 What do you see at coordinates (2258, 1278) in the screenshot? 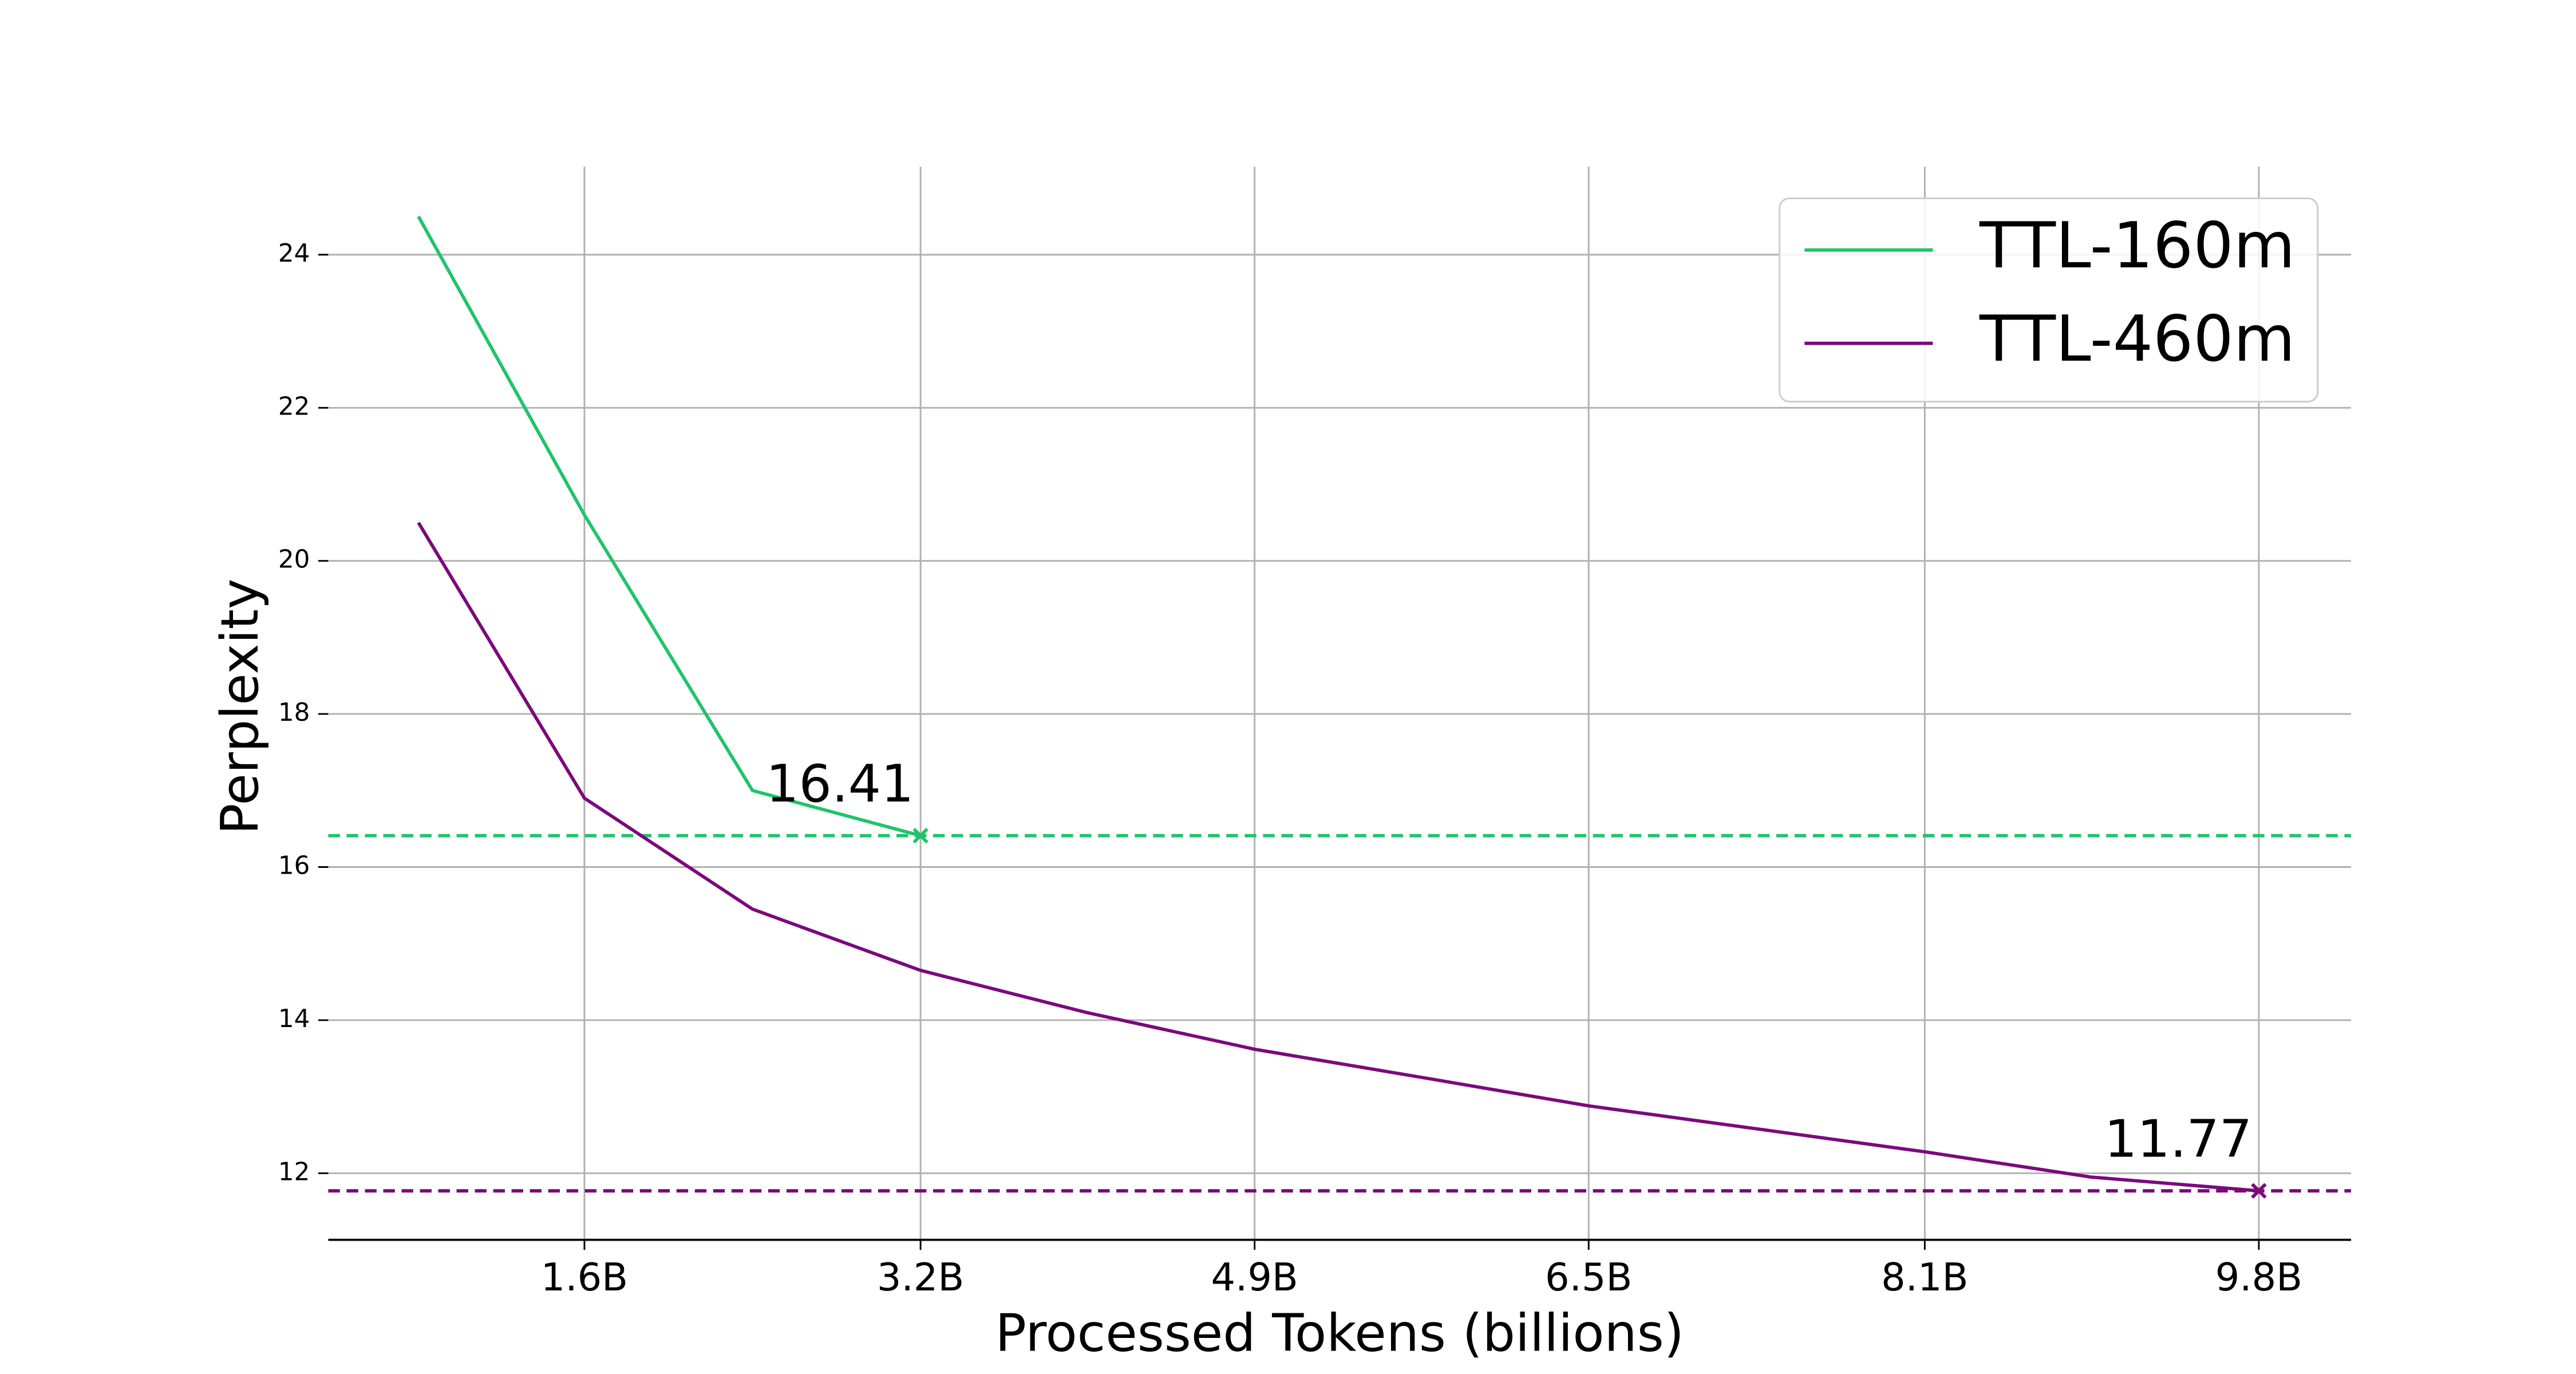
I see `x-tick-label: 9.8B` at bounding box center [2258, 1278].